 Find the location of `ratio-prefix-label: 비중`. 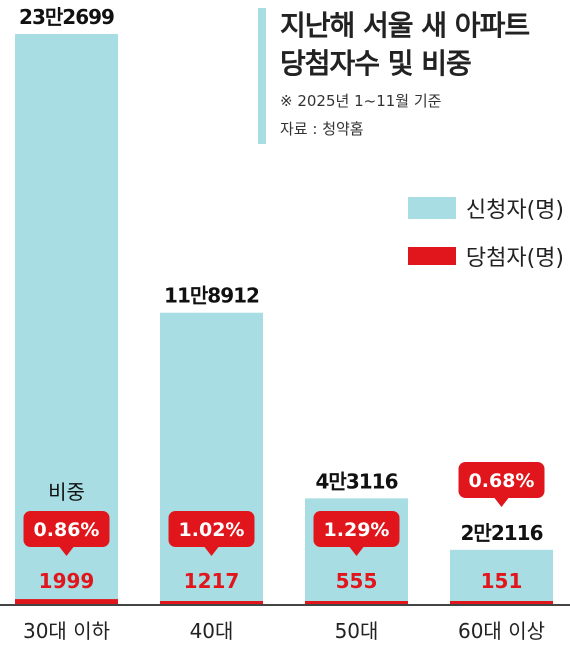

ratio-prefix-label: 비중 is located at coordinates (66, 492).